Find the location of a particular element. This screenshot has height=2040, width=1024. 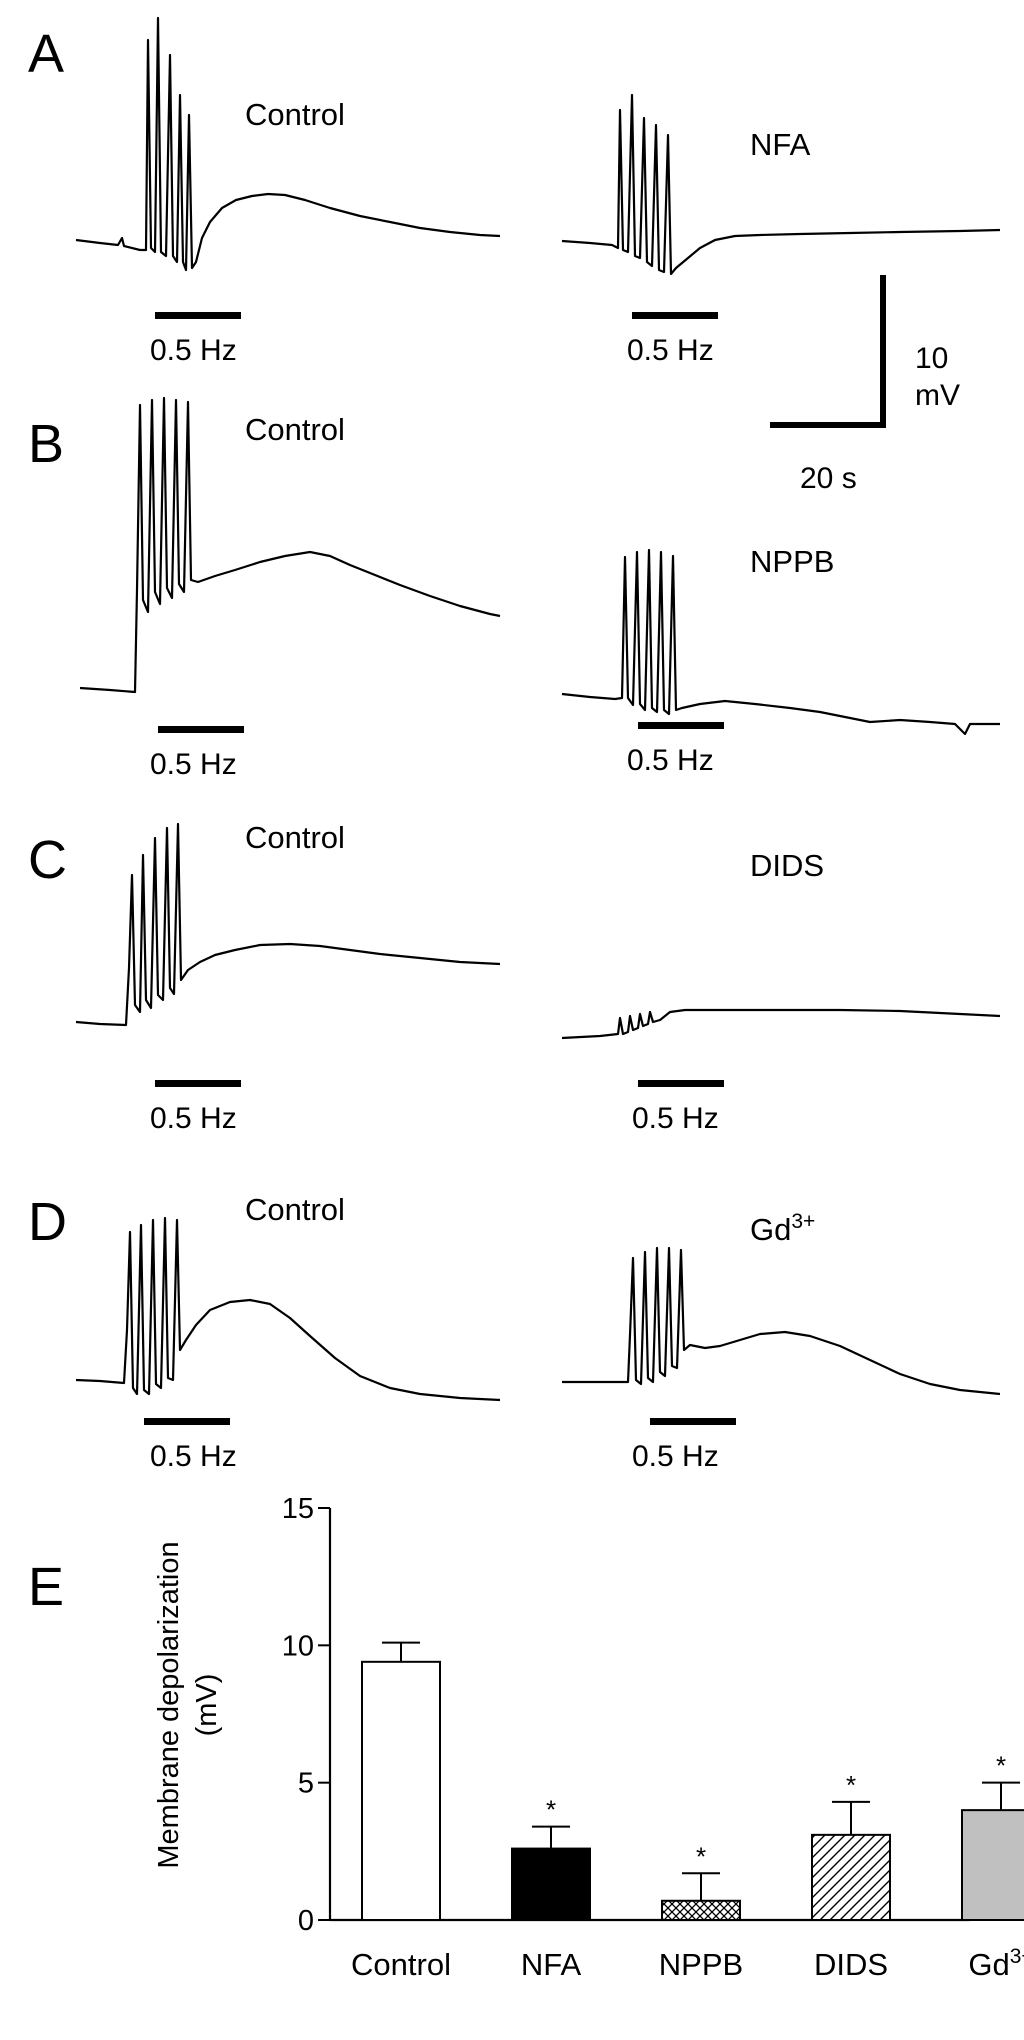

y-axis-label: Membrane depolarization (mV) is located at coordinates (188, 1704).